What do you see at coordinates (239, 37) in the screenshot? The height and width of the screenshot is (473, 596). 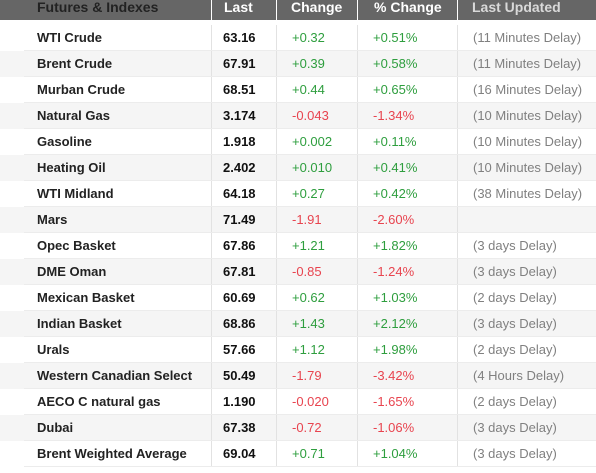 I see `last-price: 63.16` at bounding box center [239, 37].